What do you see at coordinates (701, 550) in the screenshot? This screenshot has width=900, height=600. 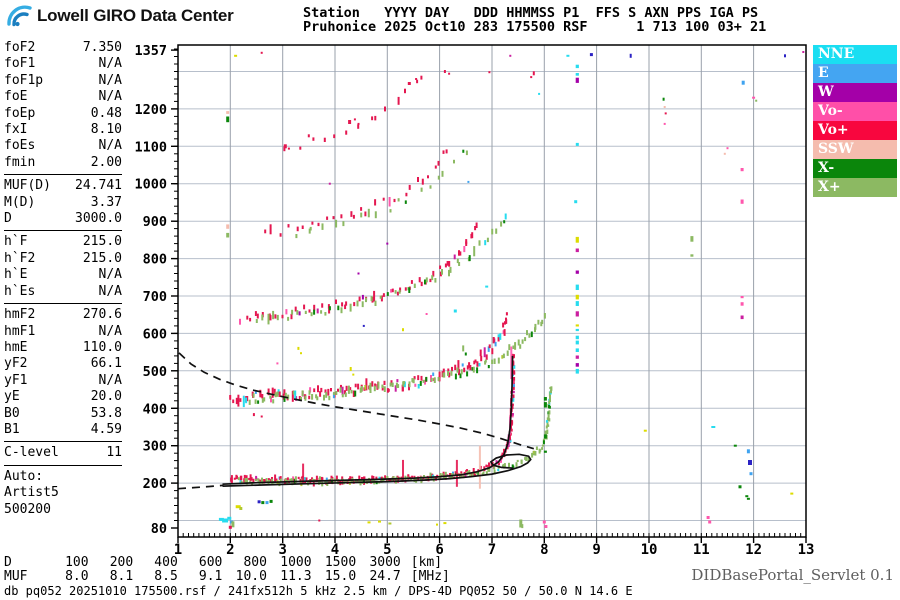 I see `x-tick-label: 11` at bounding box center [701, 550].